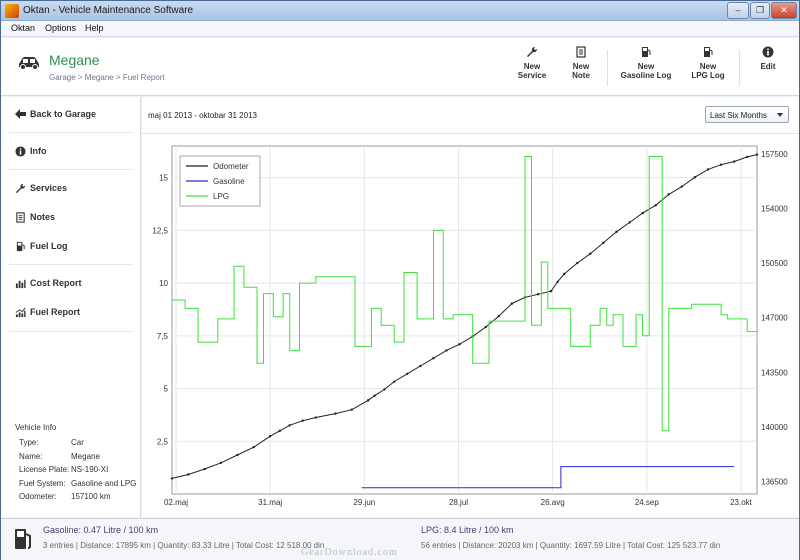  I want to click on sidebar-item-label: Fuel Report, so click(55, 312).